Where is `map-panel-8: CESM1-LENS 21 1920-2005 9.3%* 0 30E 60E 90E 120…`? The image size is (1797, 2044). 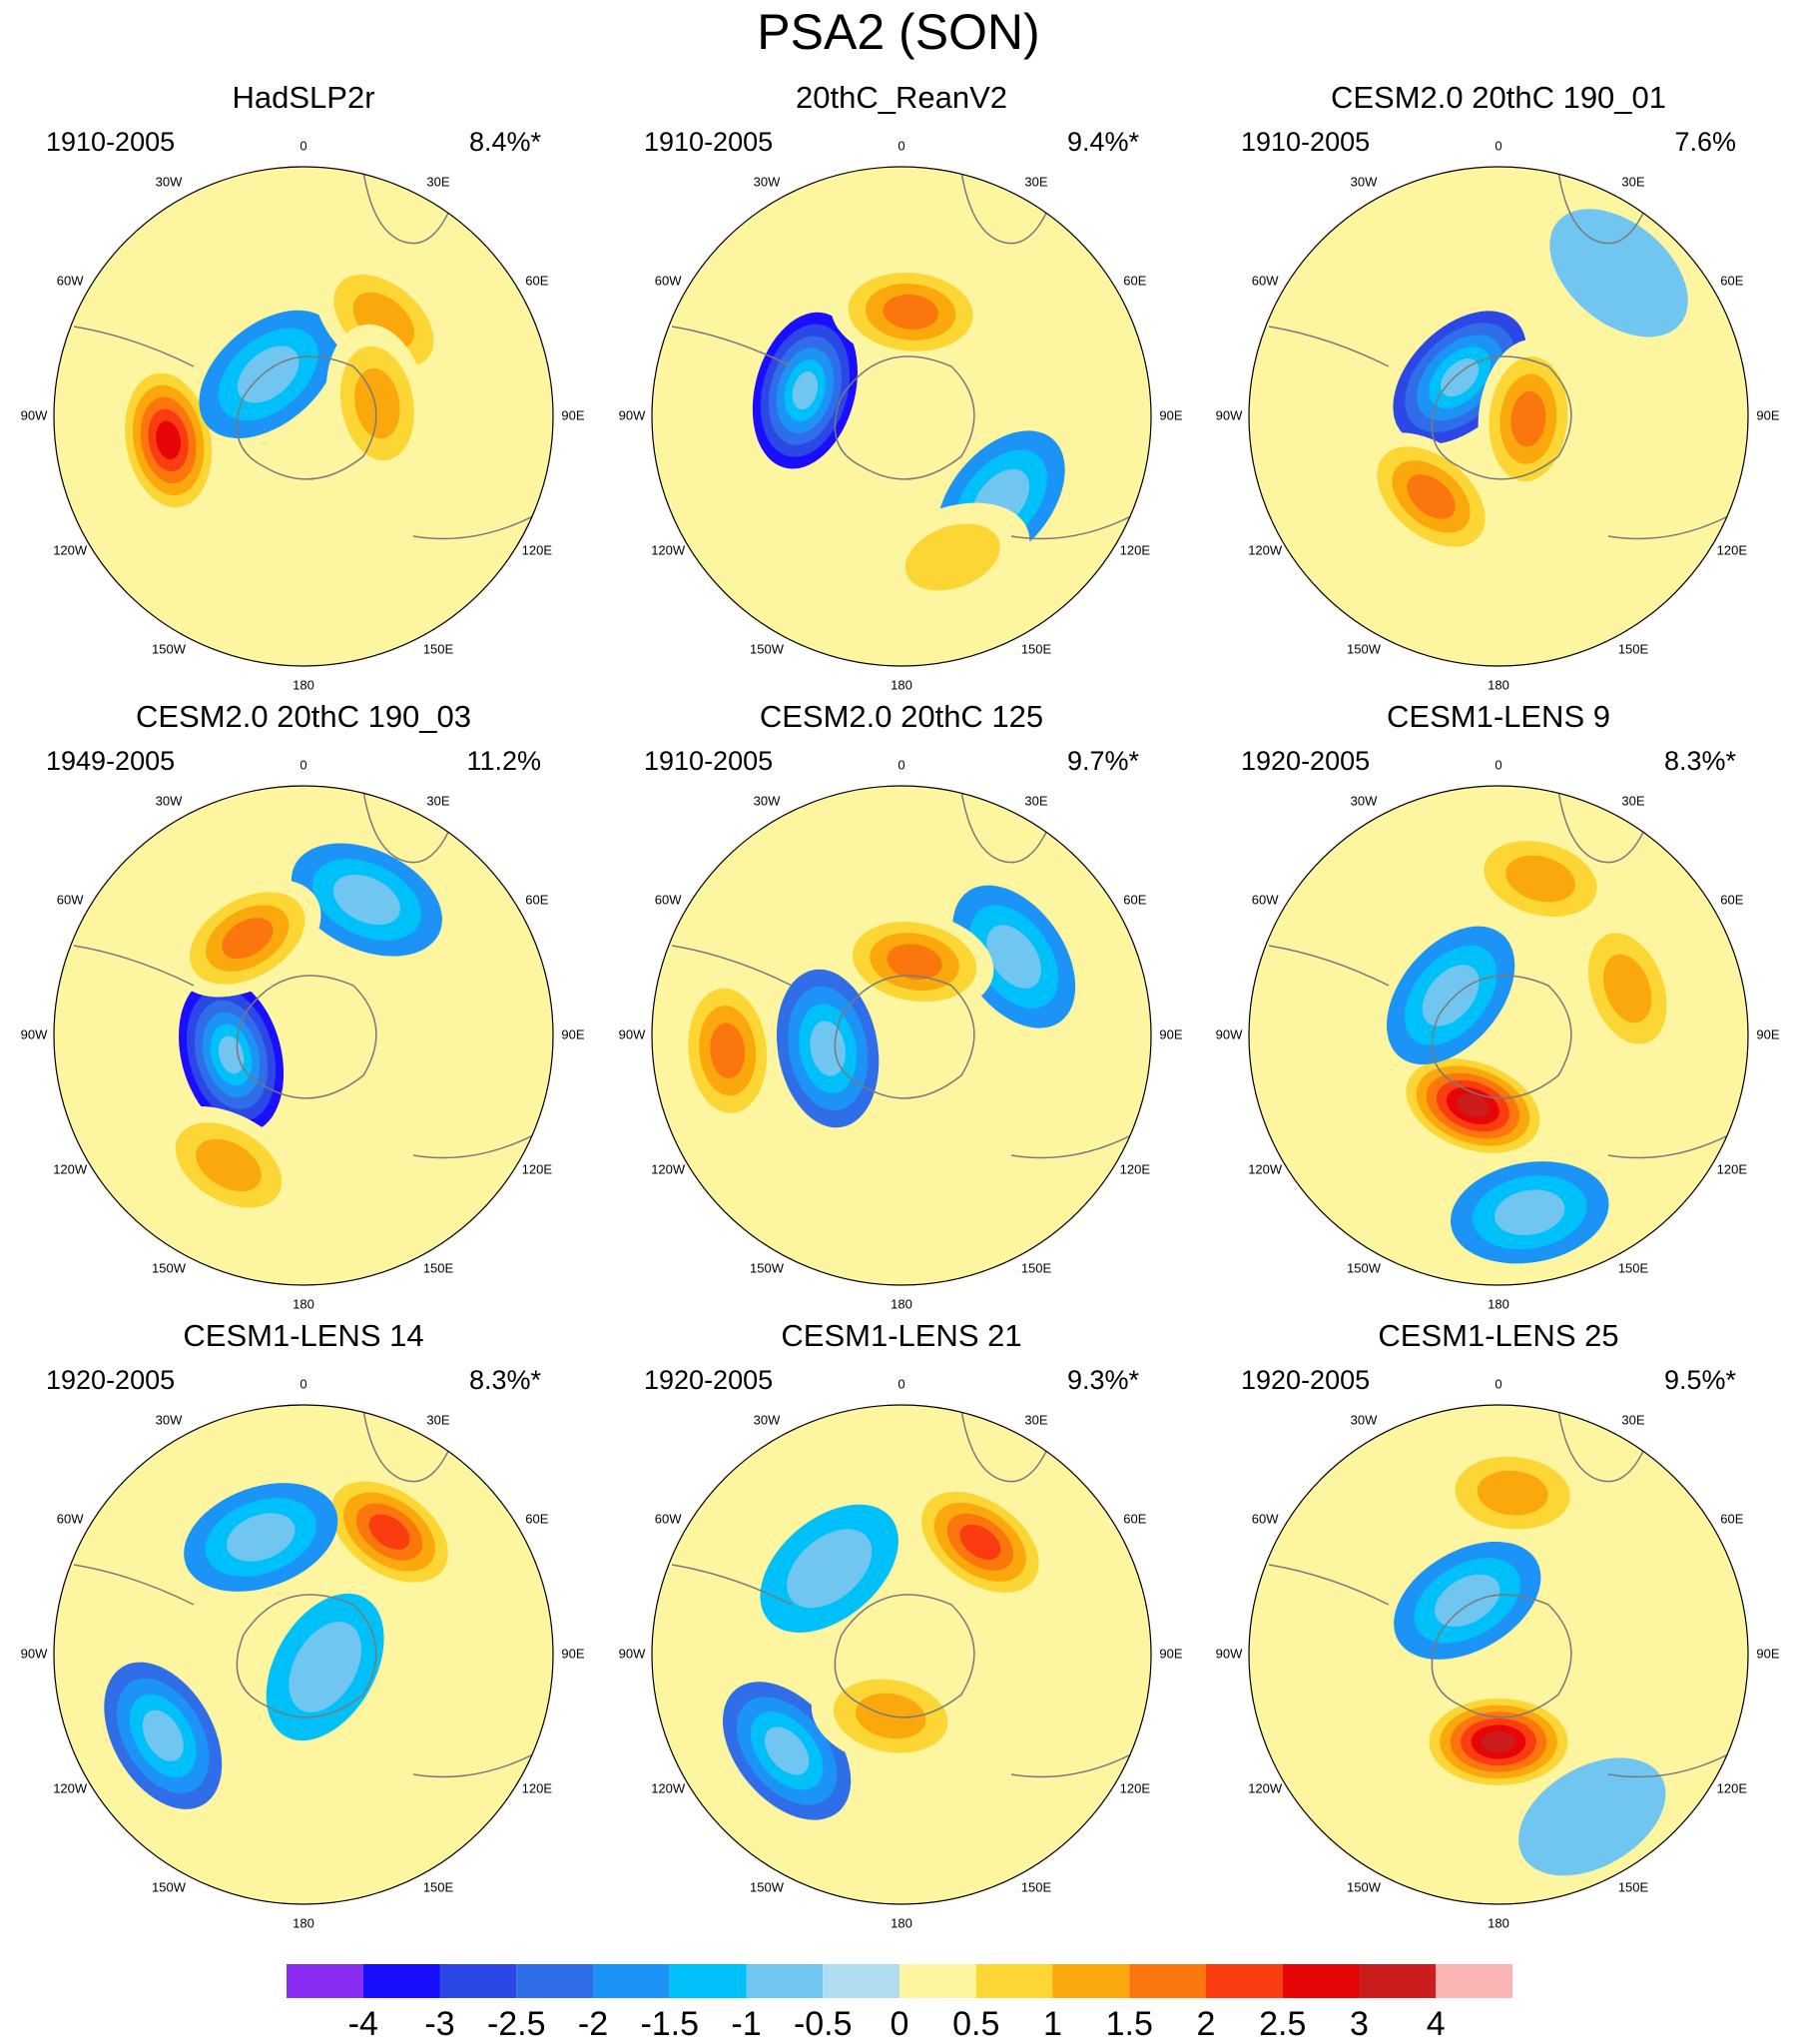
map-panel-8: CESM1-LENS 21 1920-2005 9.3%* 0 30E 60E 90E 120… is located at coordinates (901, 1624).